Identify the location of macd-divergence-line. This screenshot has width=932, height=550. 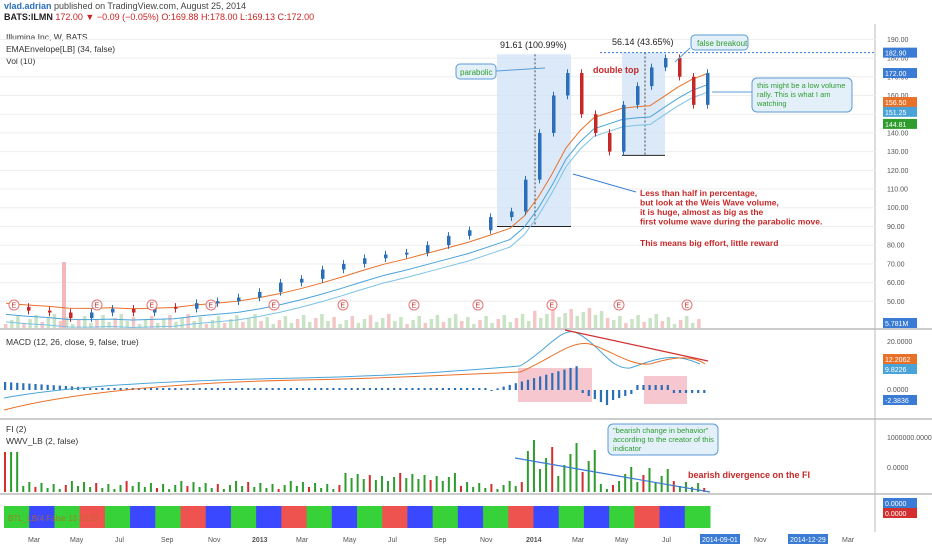
(636, 345).